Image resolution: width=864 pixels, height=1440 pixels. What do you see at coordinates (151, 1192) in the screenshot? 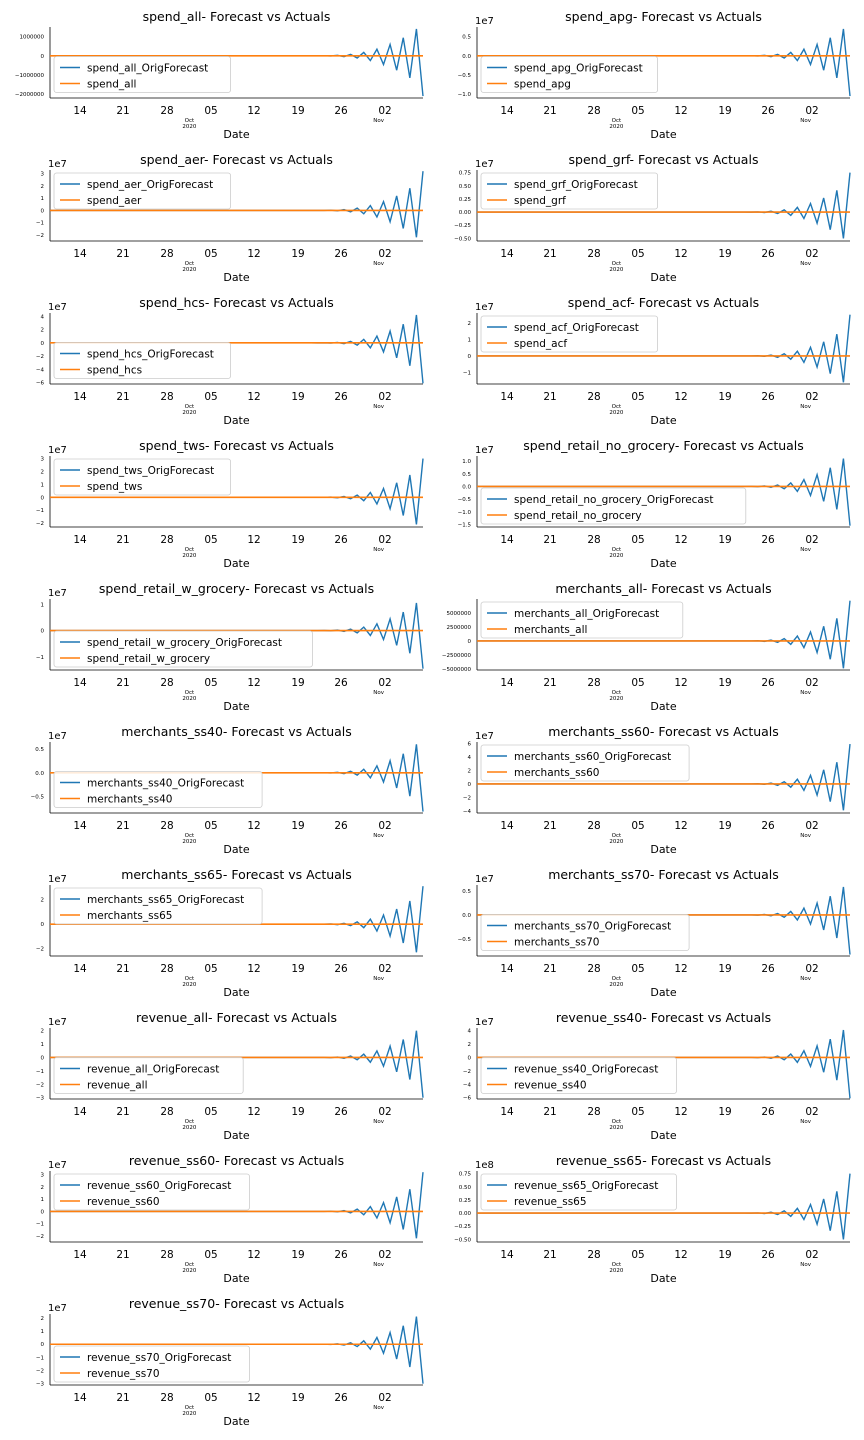
I see `legend: revenue_ss60_OrigForecast revenue_ss60` at bounding box center [151, 1192].